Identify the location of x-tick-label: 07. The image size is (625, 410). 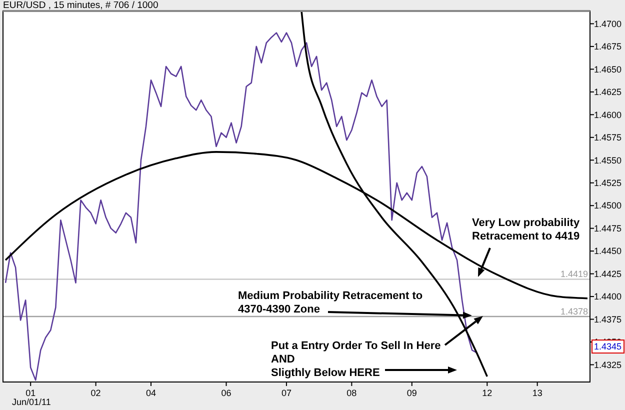
(286, 393).